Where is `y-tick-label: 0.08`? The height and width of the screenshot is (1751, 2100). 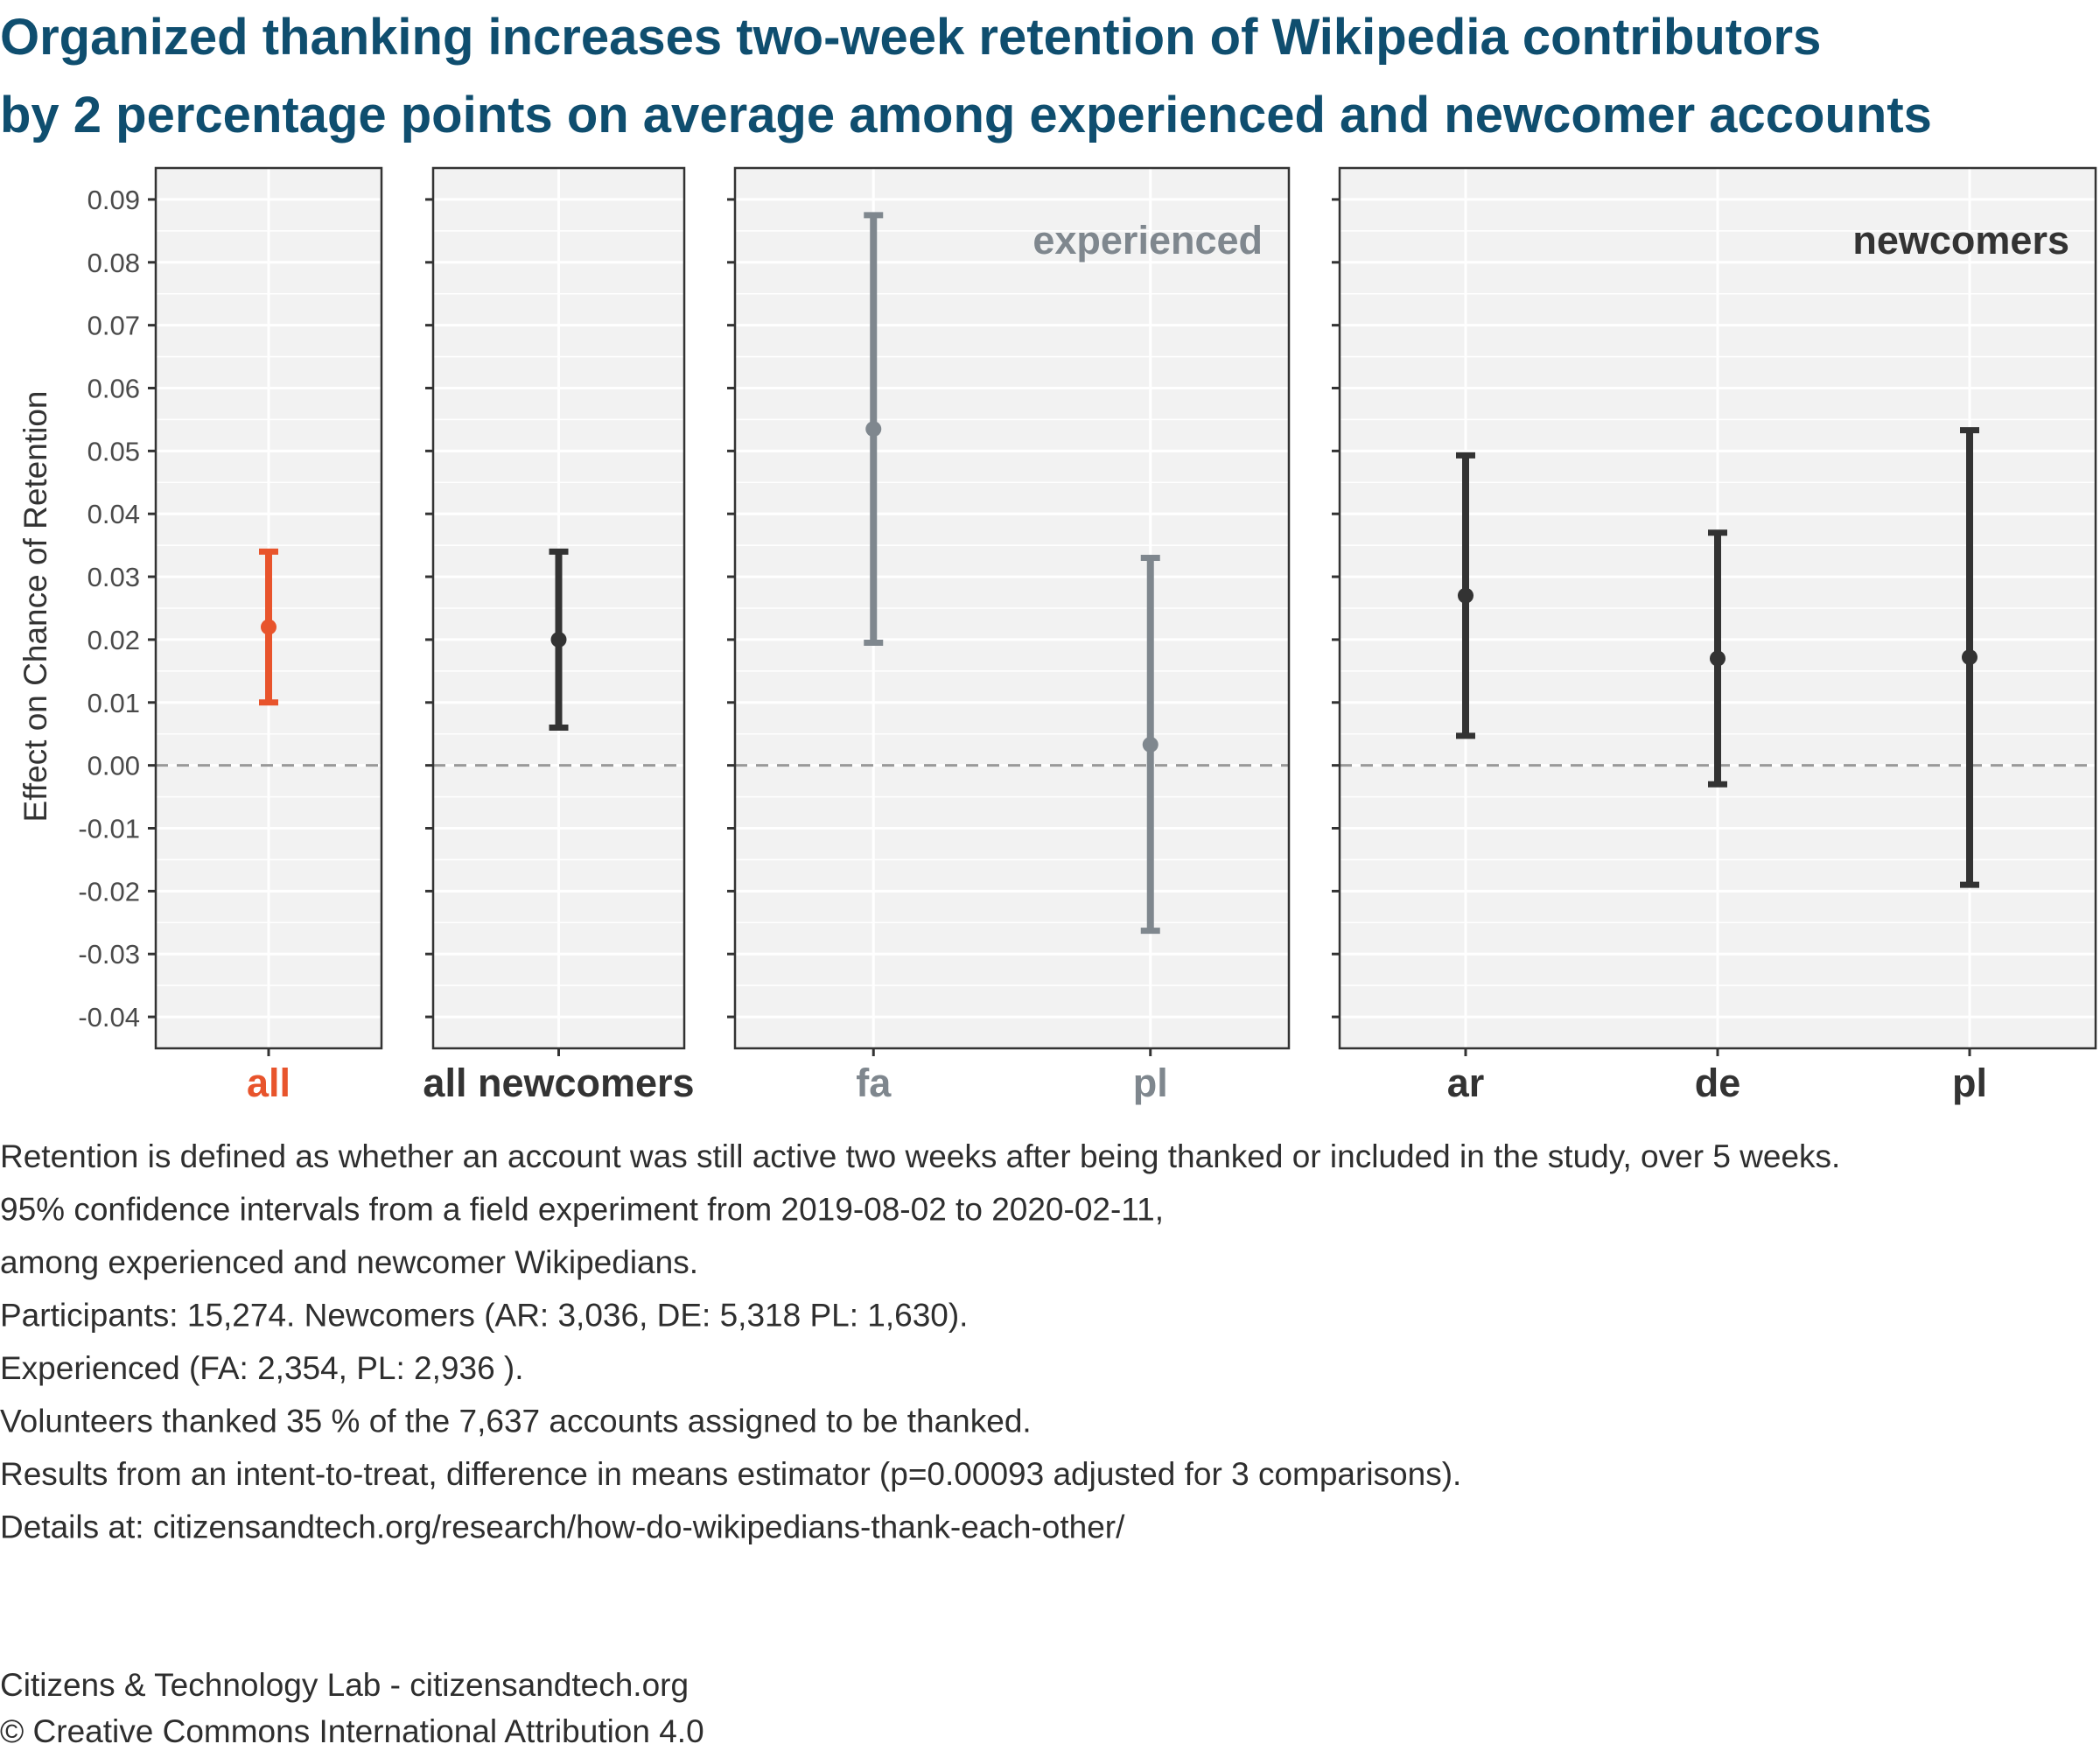 y-tick-label: 0.08 is located at coordinates (114, 263).